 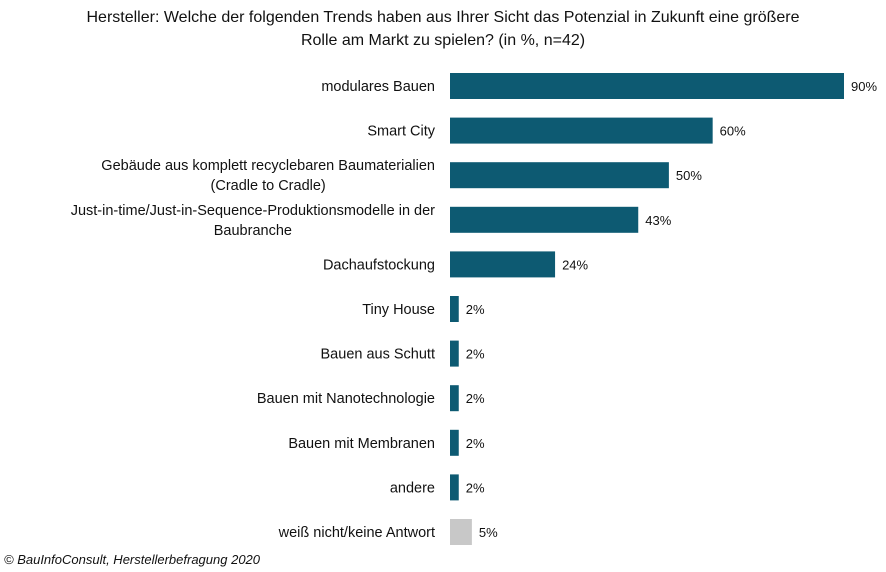 What do you see at coordinates (488, 532) in the screenshot?
I see `value-label: 5%` at bounding box center [488, 532].